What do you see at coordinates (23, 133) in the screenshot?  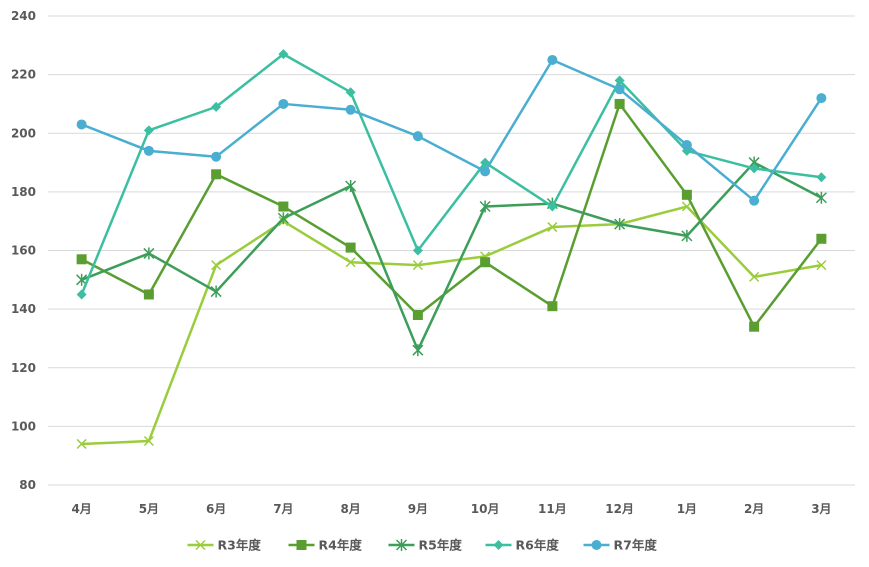 I see `y-tick-label: 200` at bounding box center [23, 133].